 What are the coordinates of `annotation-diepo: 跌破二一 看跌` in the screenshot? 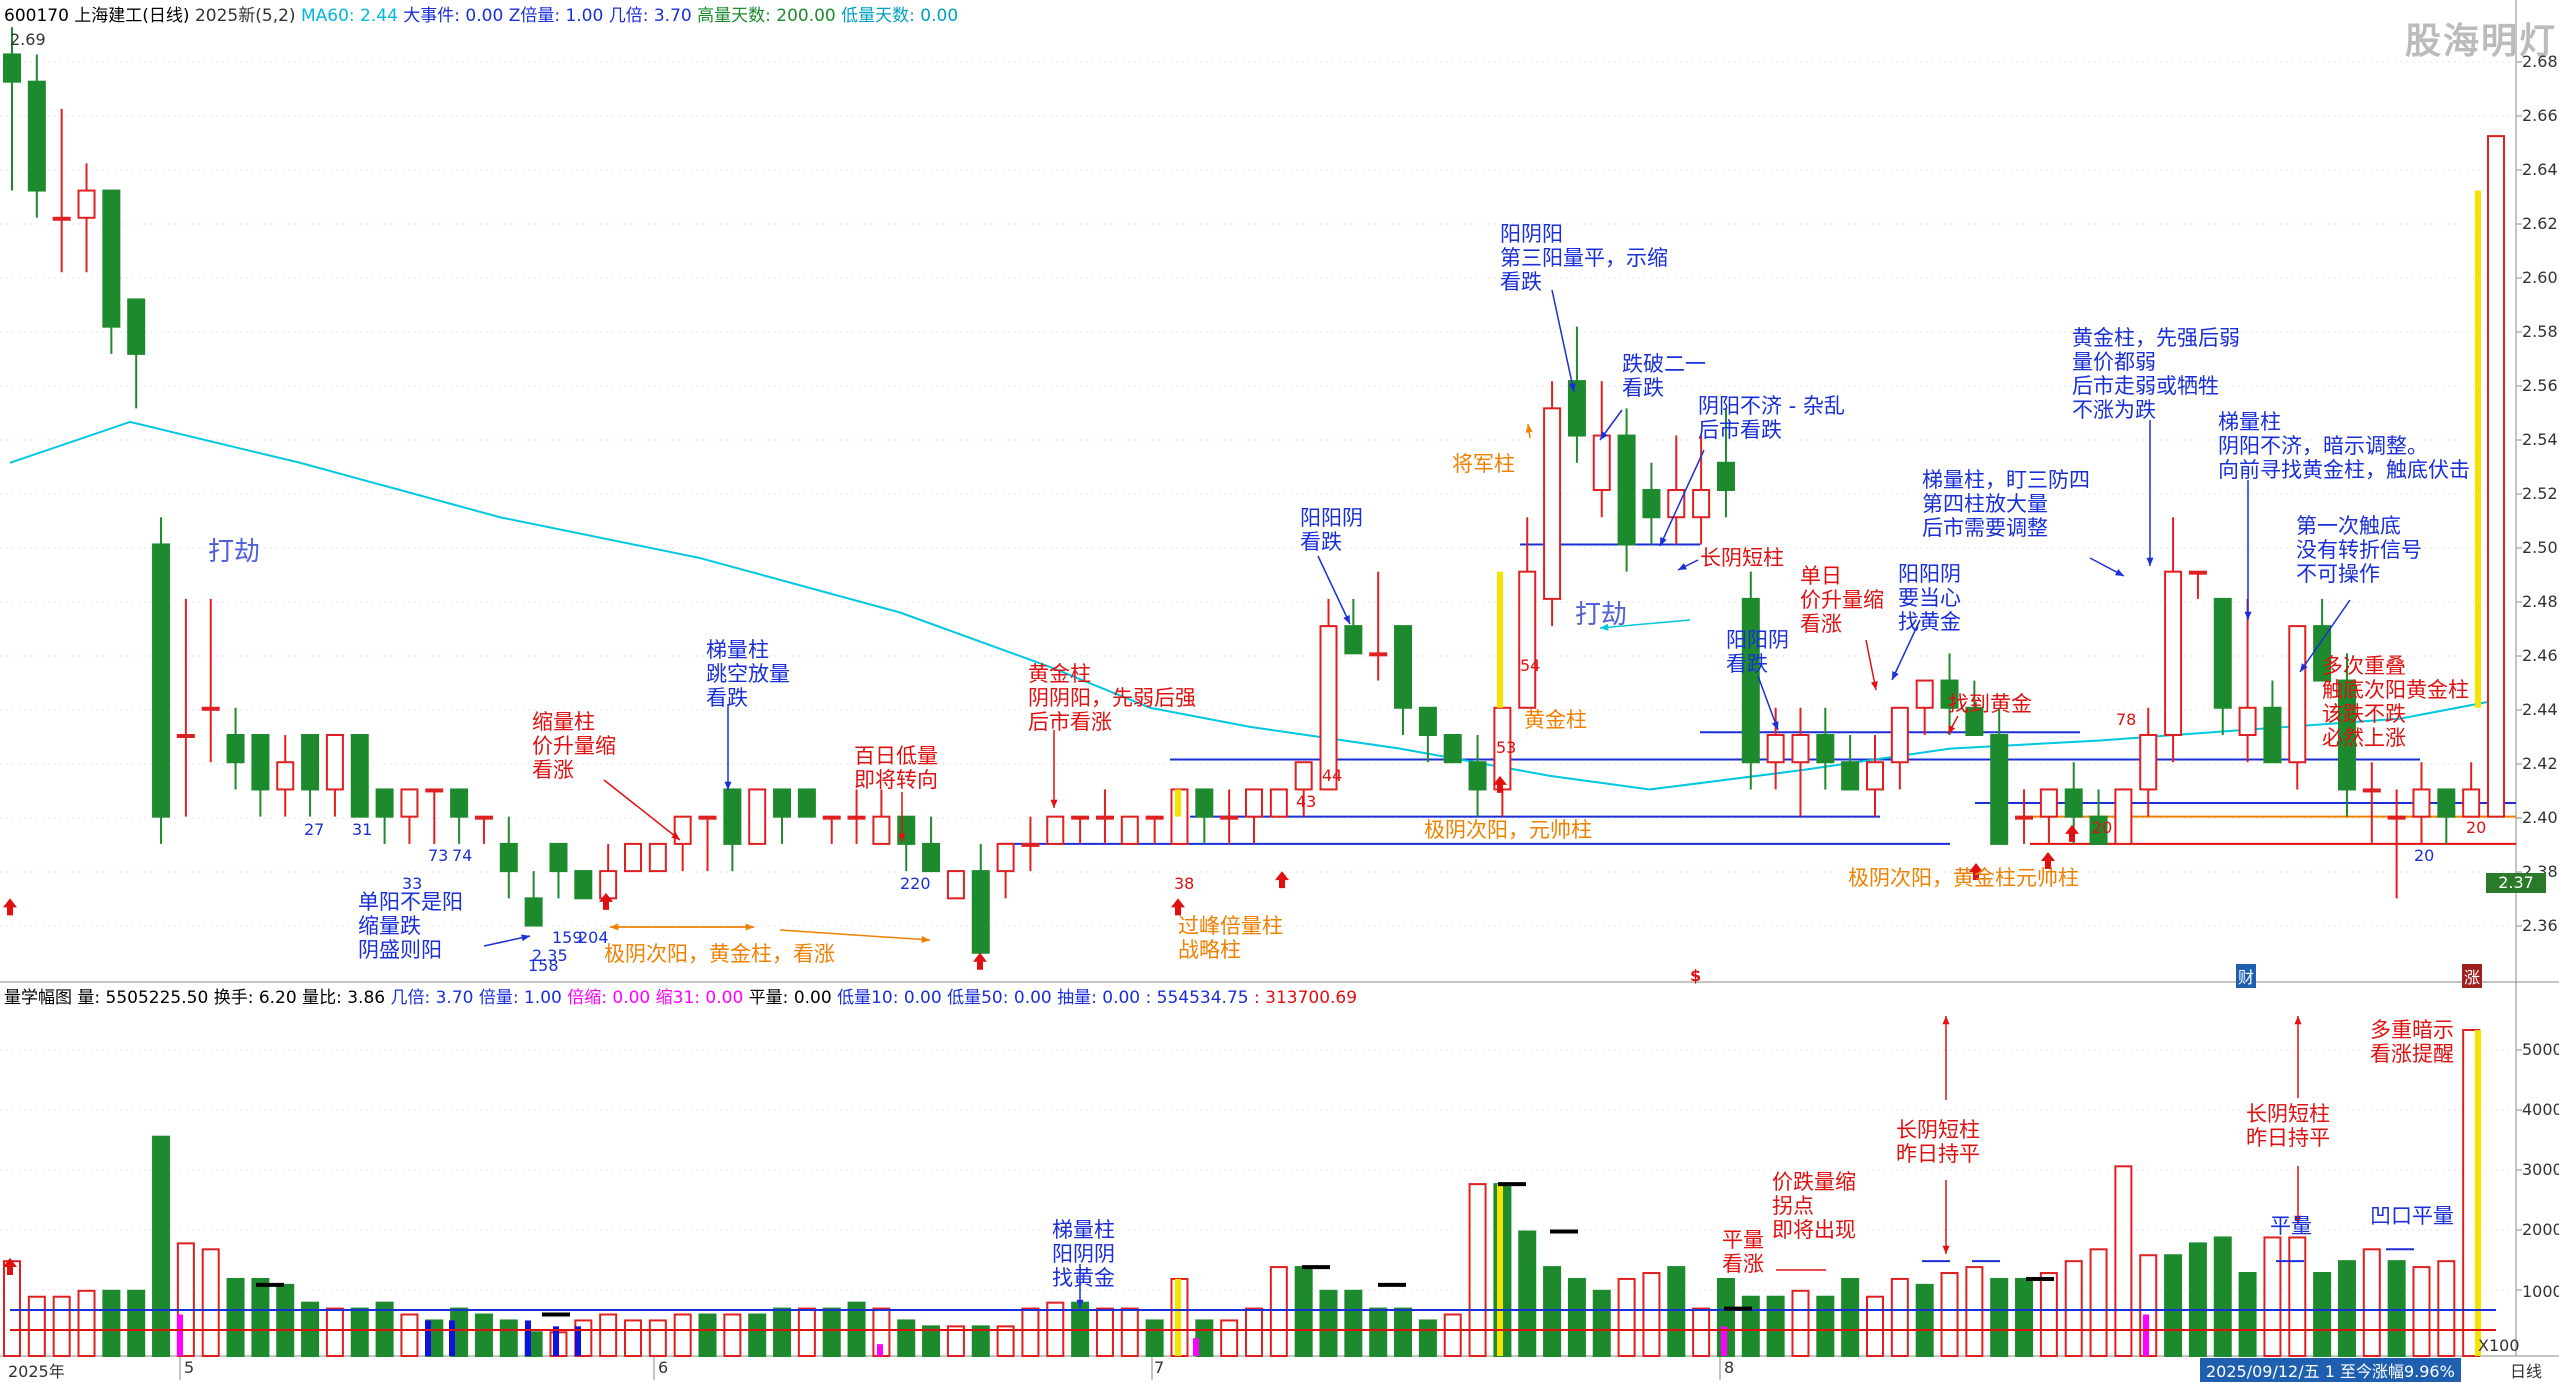 It's located at (1664, 376).